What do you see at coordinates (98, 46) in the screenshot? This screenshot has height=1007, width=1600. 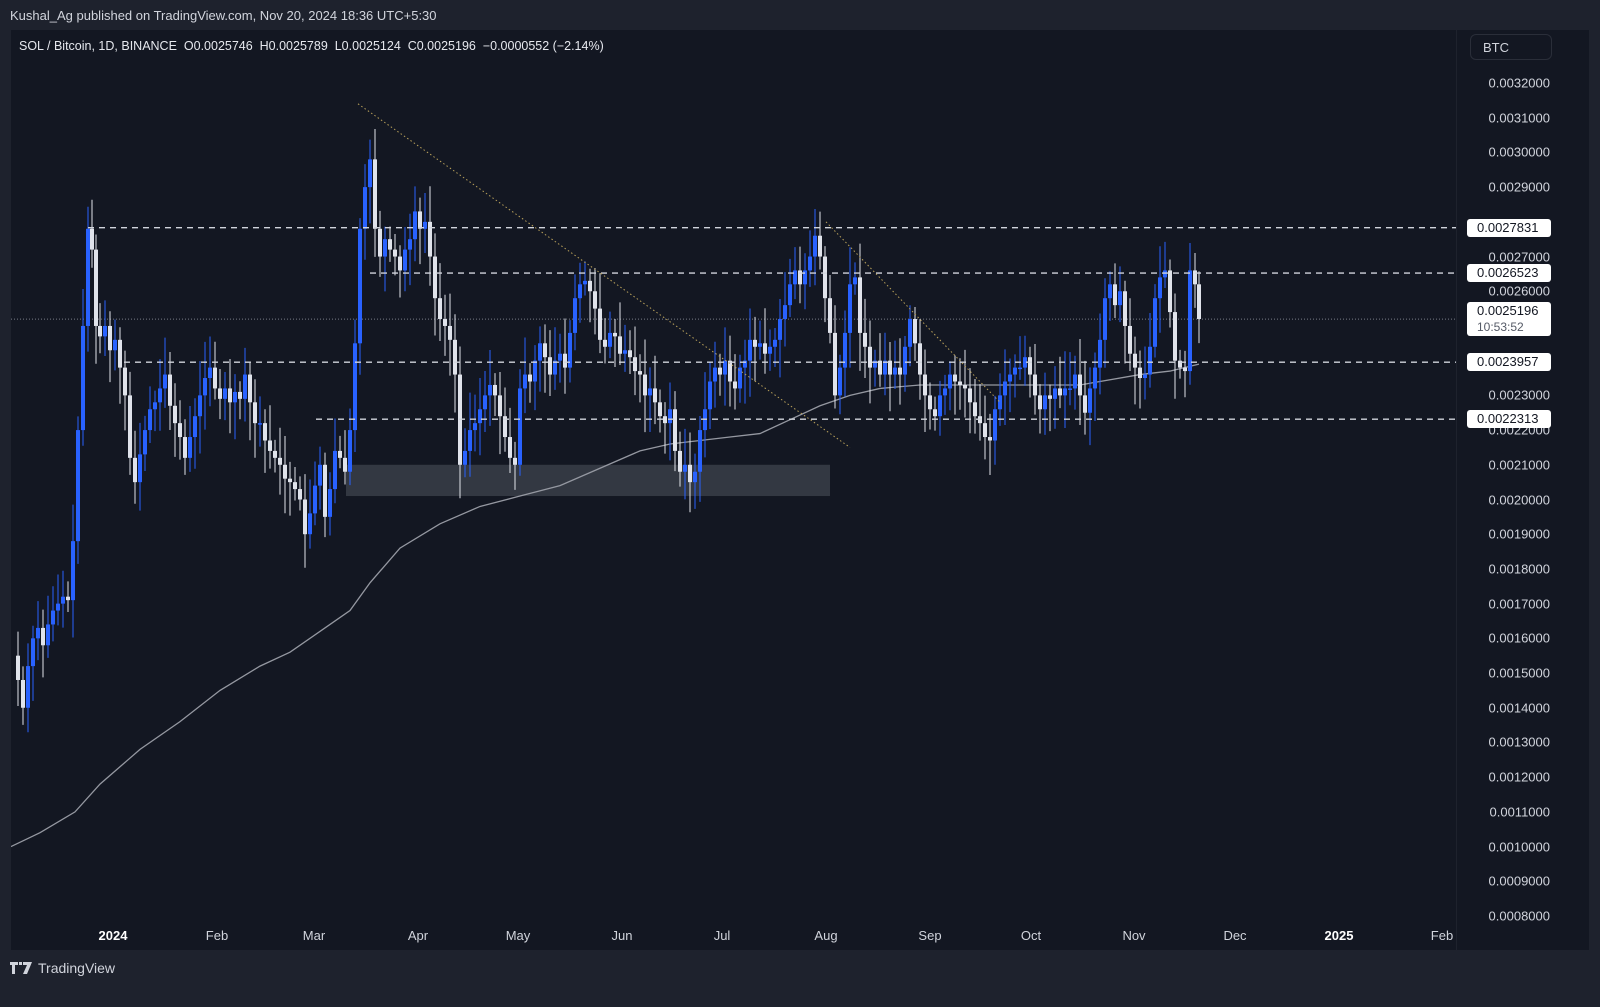 I see `symbol-name: SOL / Bitcoin, 1D, BINANCE` at bounding box center [98, 46].